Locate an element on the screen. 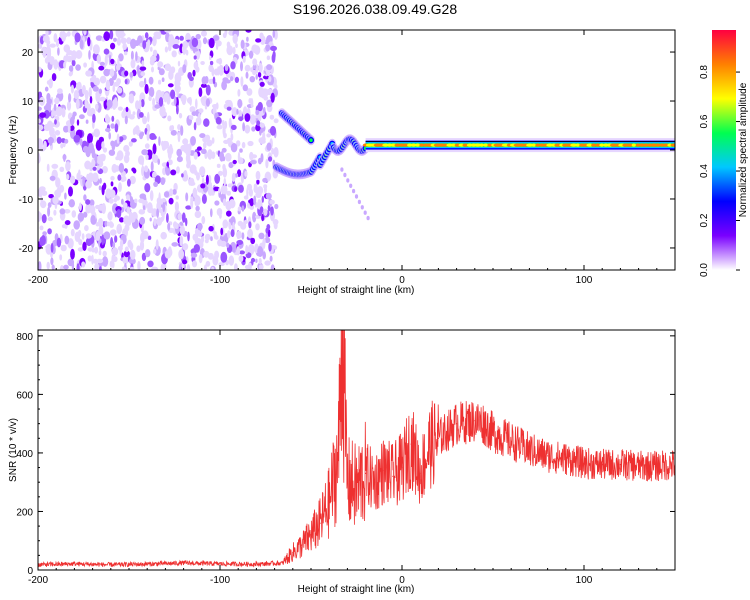  spectrogram-x-tick-label: 0 is located at coordinates (402, 280).